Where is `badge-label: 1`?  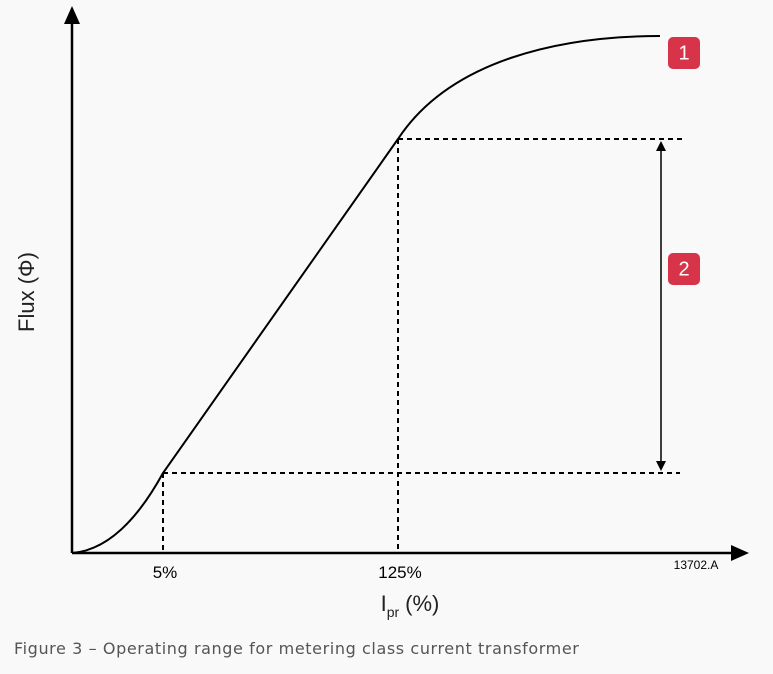 badge-label: 1 is located at coordinates (683, 53).